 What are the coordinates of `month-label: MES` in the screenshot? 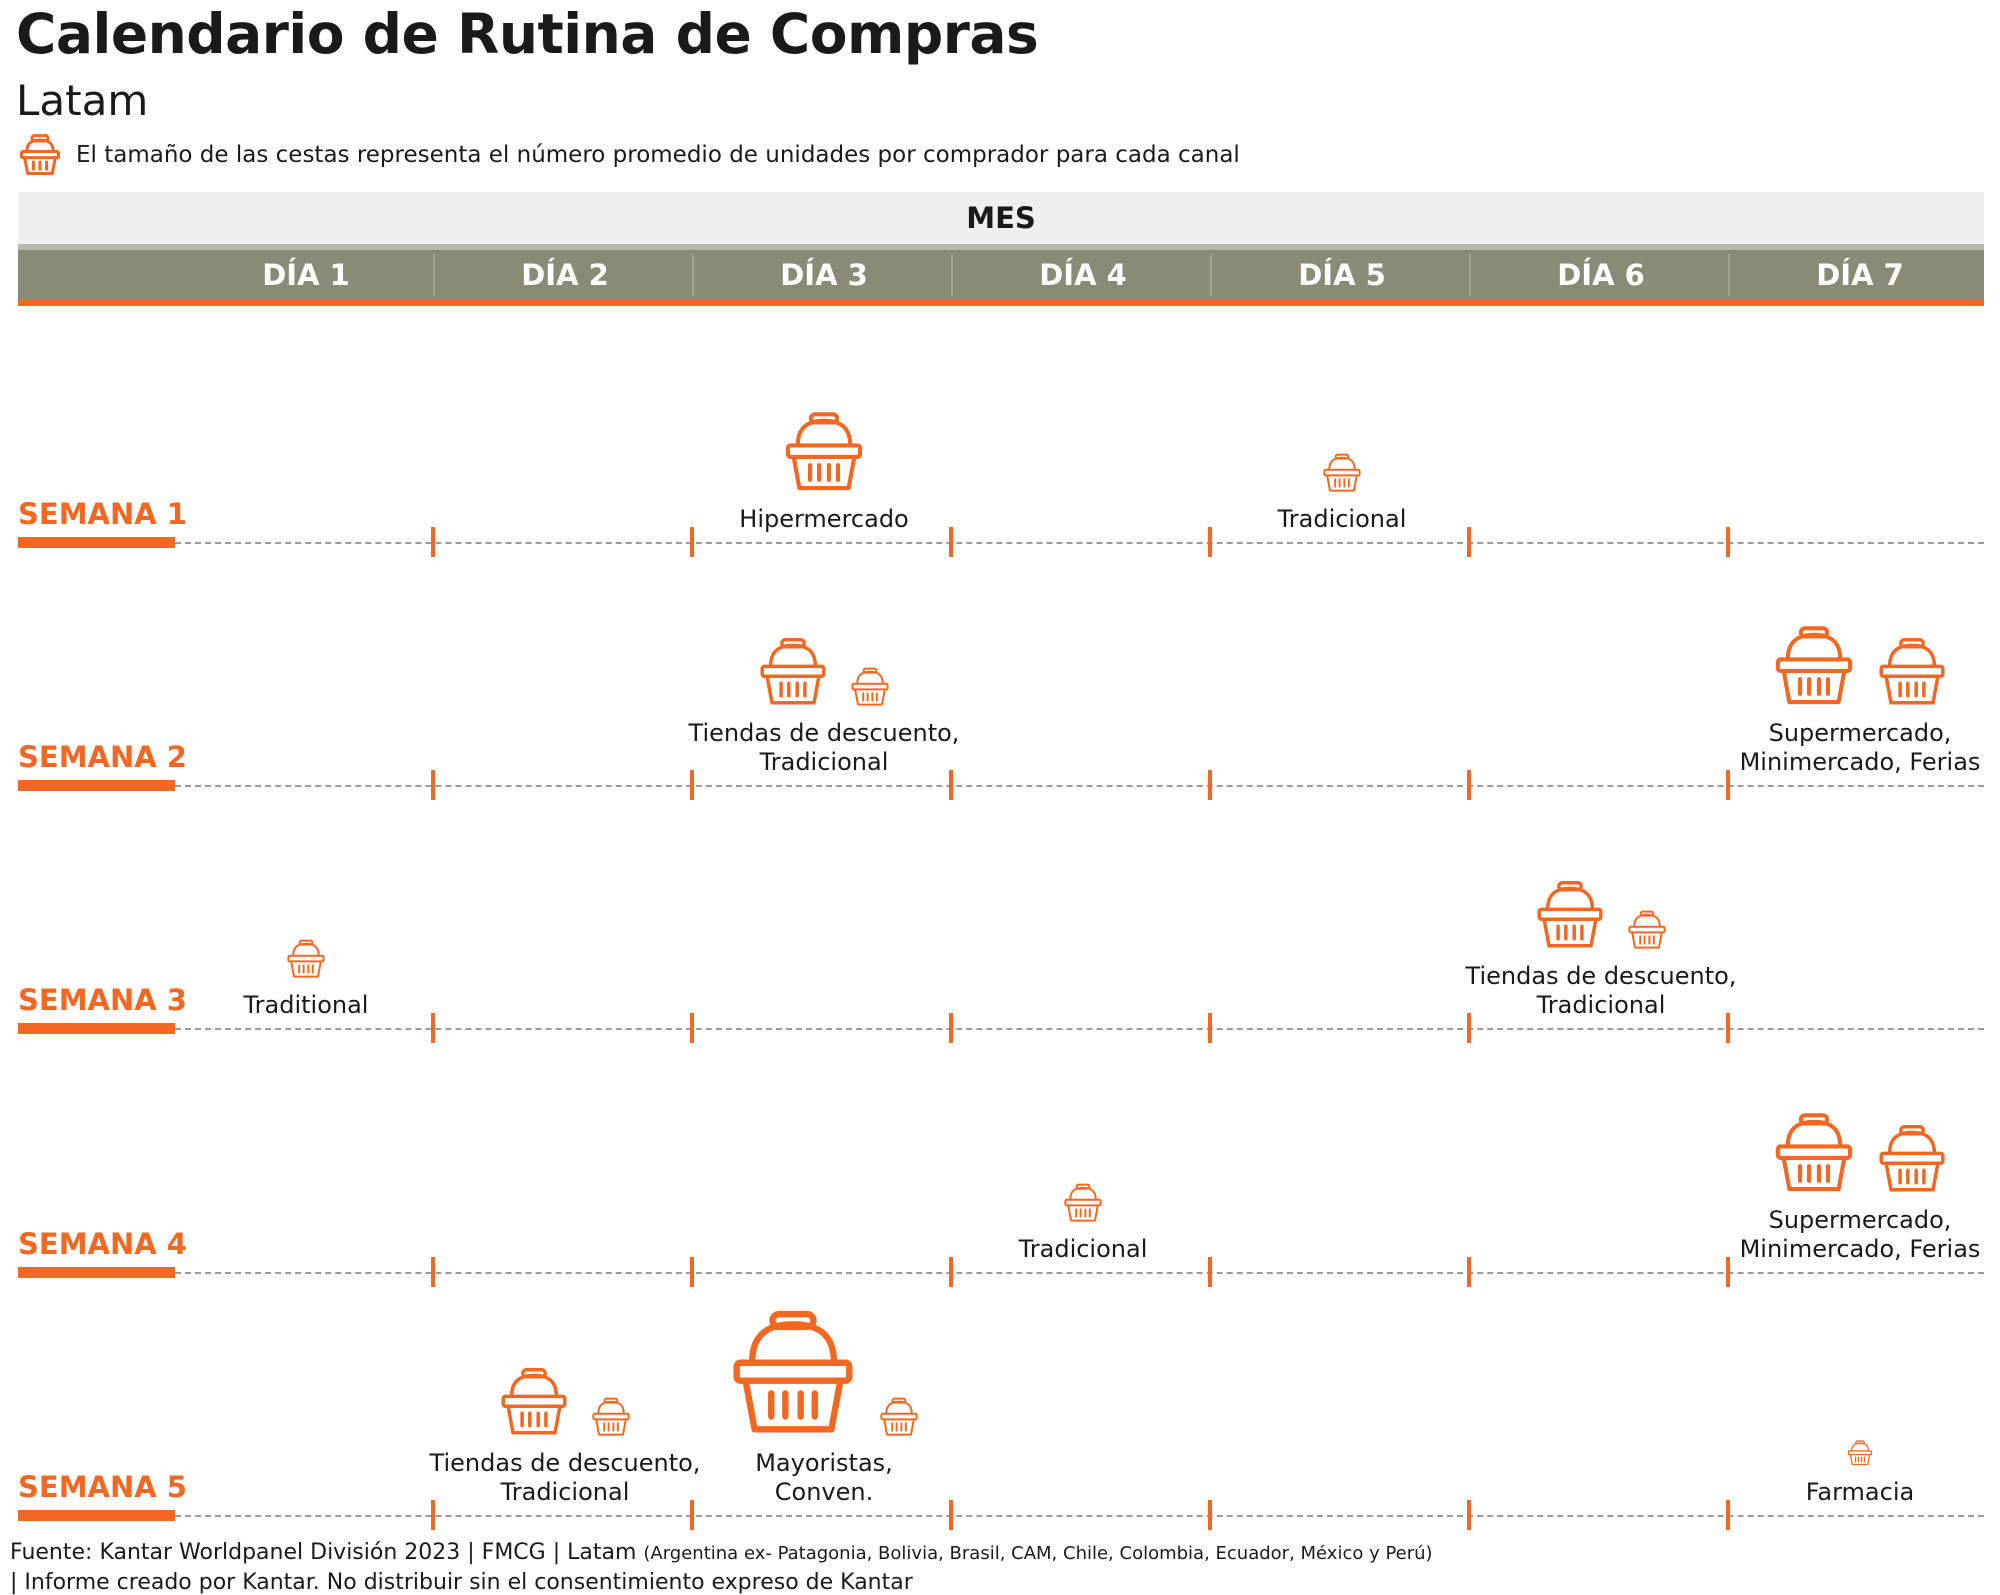 It's located at (1001, 218).